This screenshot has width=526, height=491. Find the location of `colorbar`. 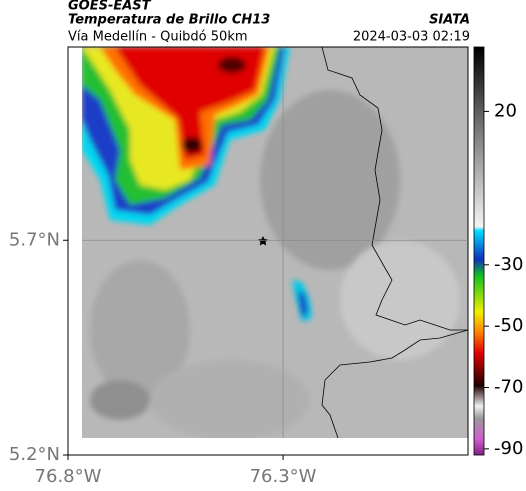

colorbar is located at coordinates (479, 251).